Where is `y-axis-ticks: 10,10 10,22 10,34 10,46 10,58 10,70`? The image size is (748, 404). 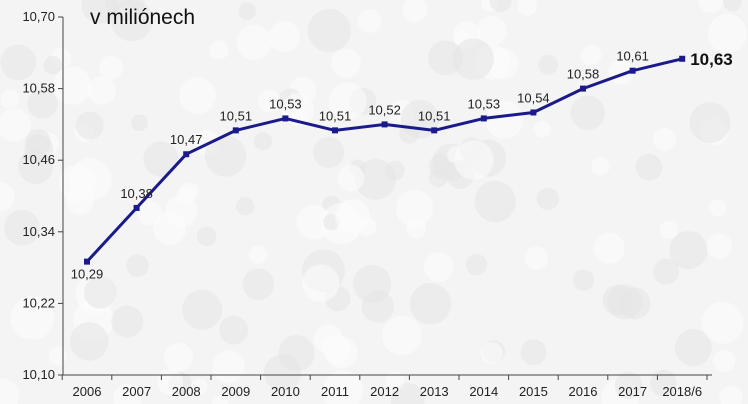
y-axis-ticks: 10,10 10,22 10,34 10,46 10,58 10,70 is located at coordinates (42, 195).